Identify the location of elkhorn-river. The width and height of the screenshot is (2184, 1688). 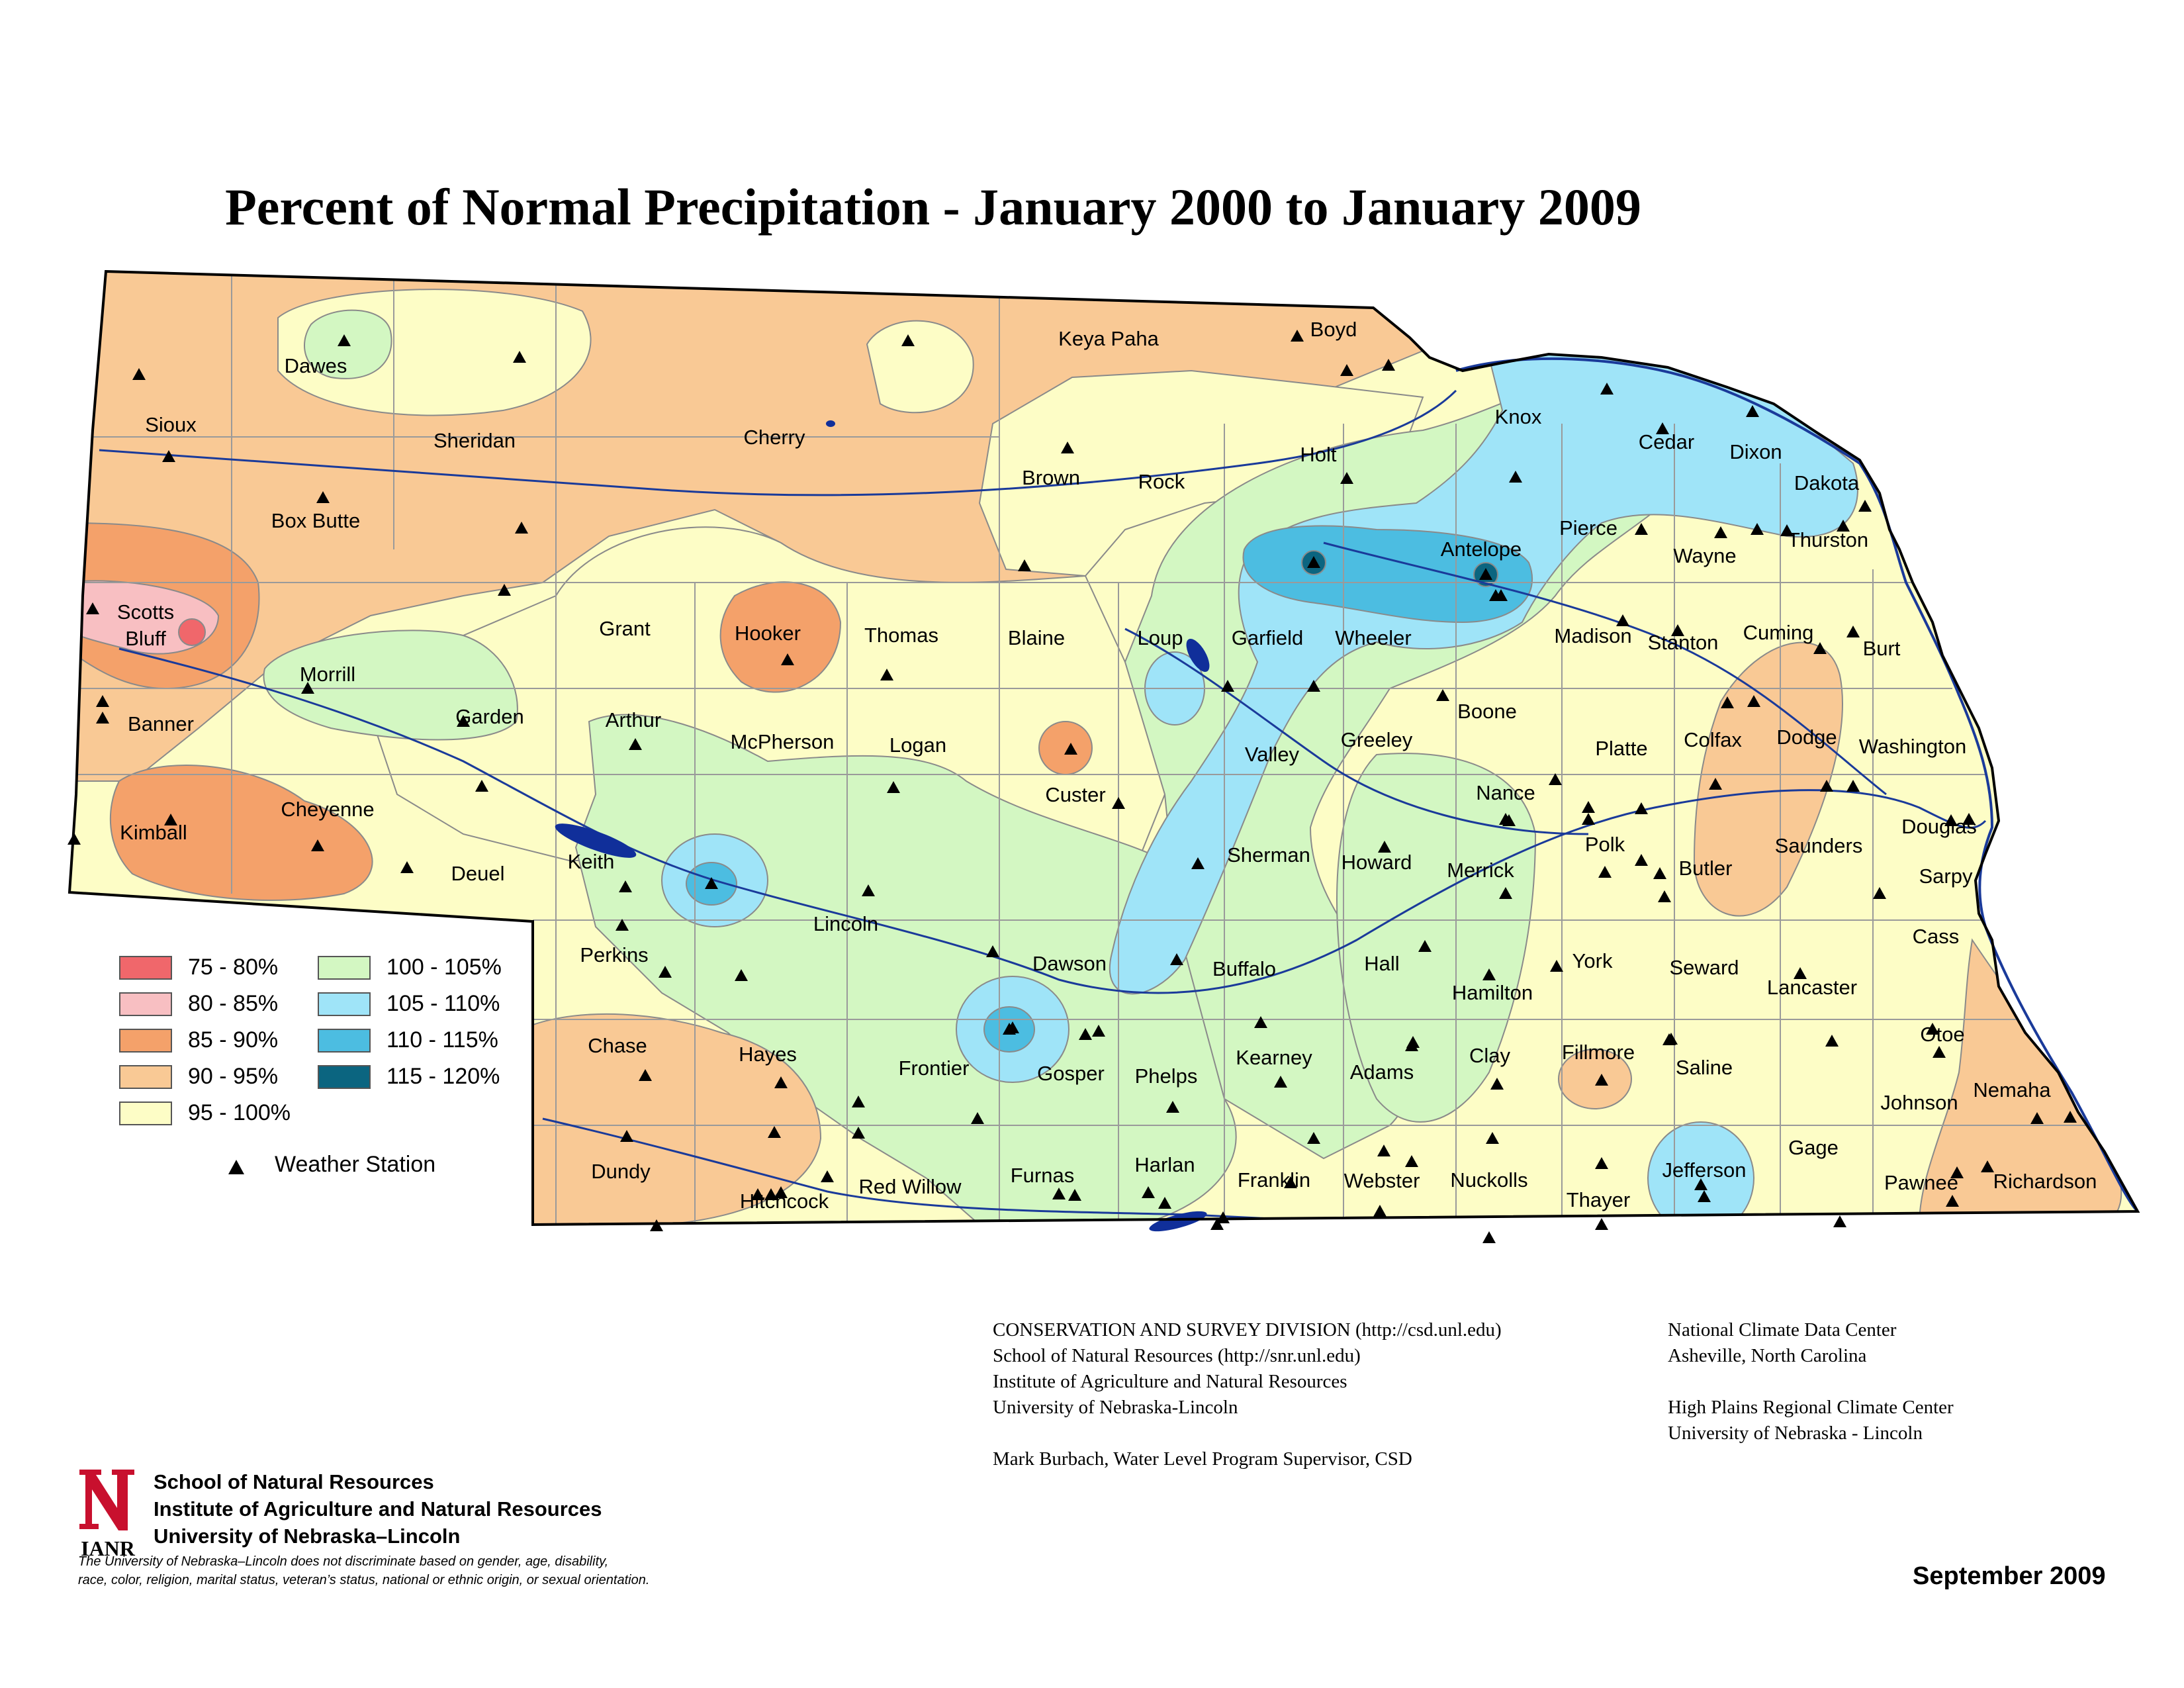
(1605, 668).